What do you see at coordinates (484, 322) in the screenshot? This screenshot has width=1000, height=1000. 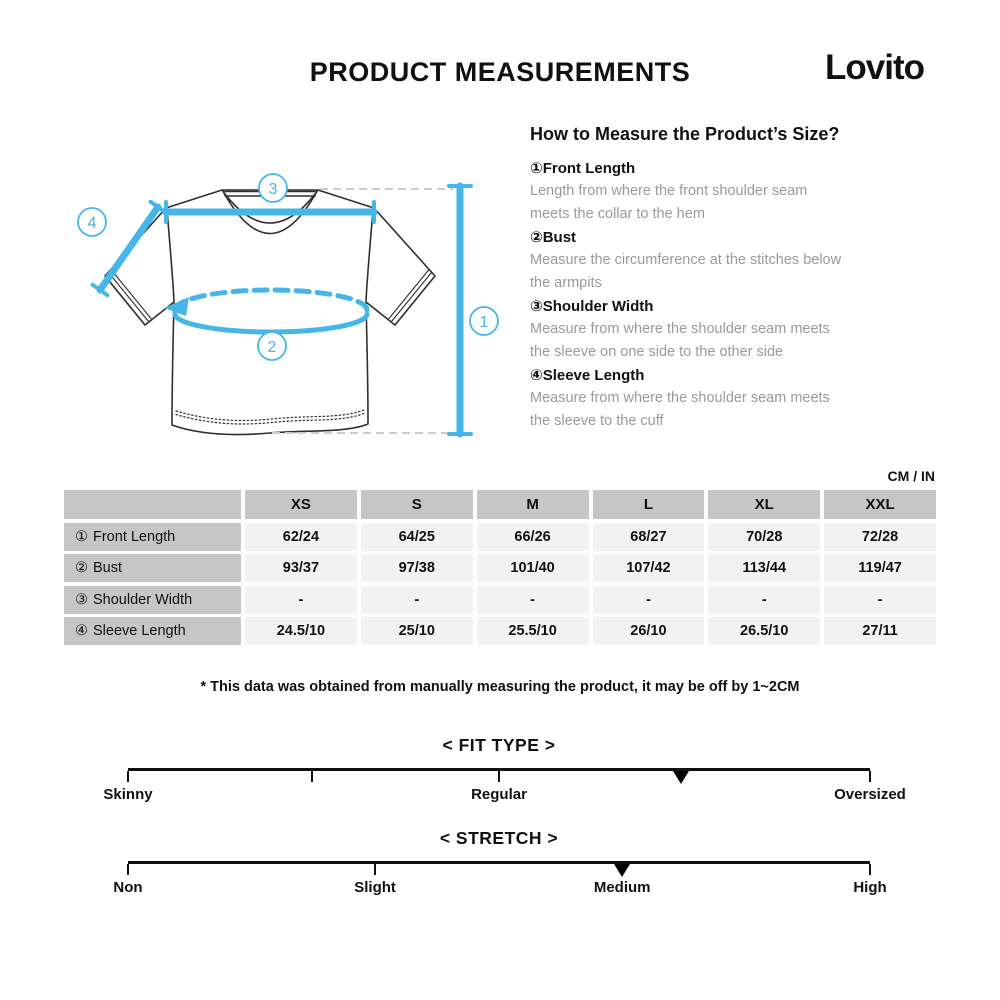 I see `callout-1: 1` at bounding box center [484, 322].